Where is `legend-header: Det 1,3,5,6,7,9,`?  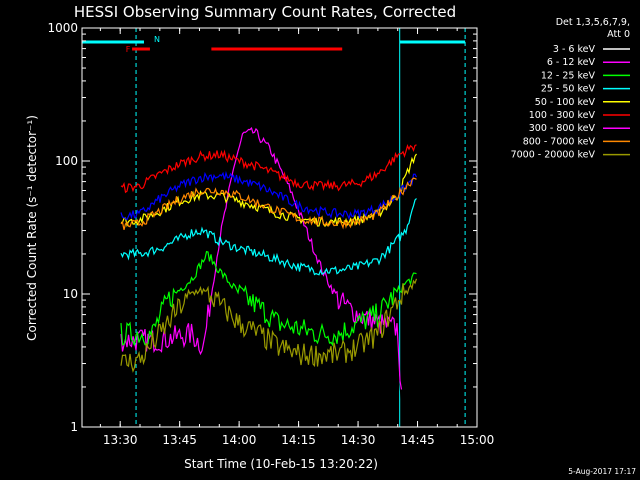
legend-header: Det 1,3,5,6,7,9, is located at coordinates (593, 22).